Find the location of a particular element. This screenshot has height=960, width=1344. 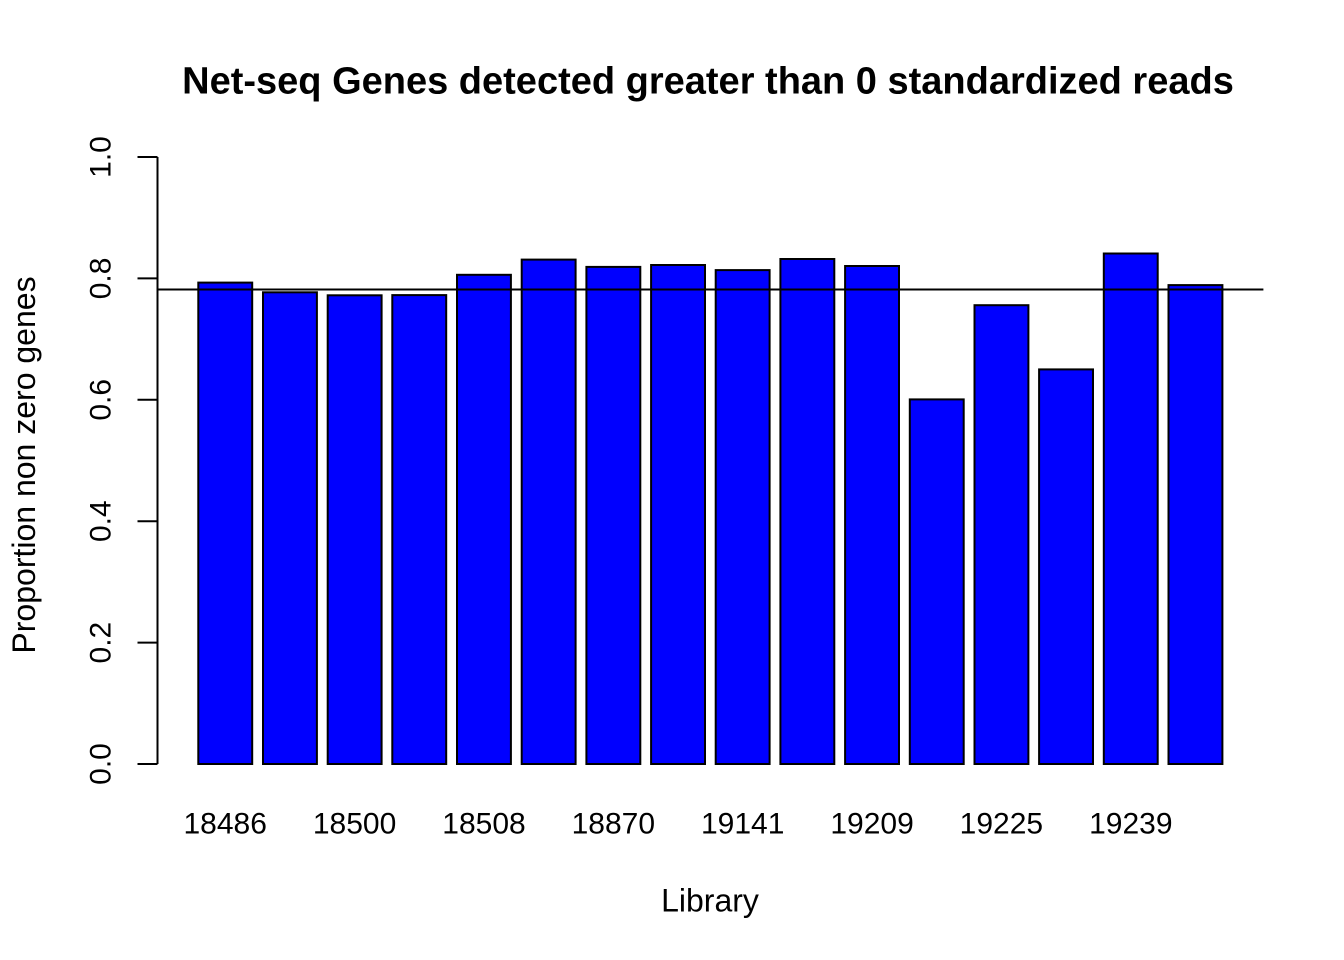

svg-text: 18870 is located at coordinates (613, 824).